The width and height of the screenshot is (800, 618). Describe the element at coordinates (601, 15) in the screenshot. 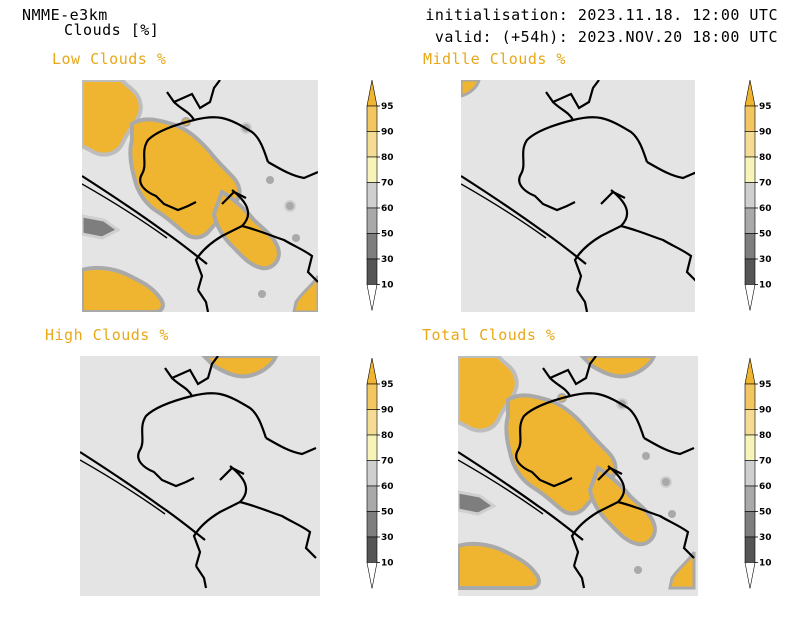

I see `initialisation-time: initialisation: 2023.11.18. 12:00 UTC` at that location.